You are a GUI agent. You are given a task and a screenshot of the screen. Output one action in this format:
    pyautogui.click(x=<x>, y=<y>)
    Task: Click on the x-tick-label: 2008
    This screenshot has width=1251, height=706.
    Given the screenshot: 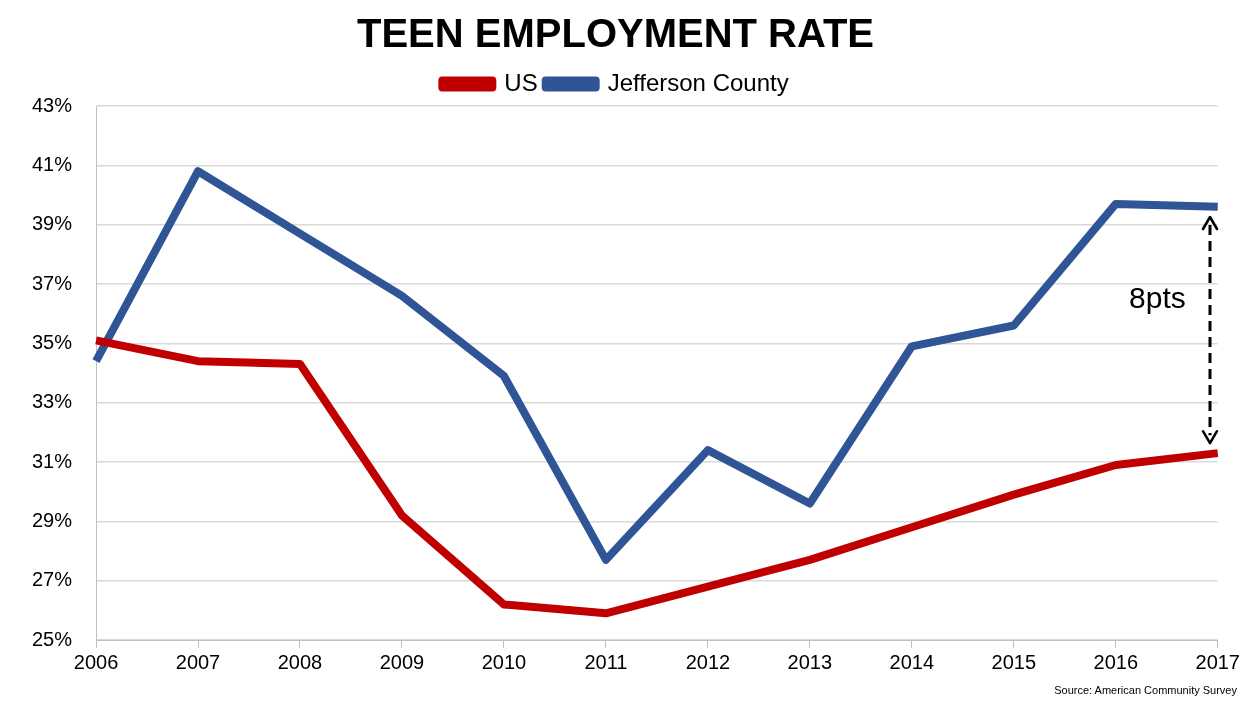 What is the action you would take?
    pyautogui.click(x=300, y=661)
    